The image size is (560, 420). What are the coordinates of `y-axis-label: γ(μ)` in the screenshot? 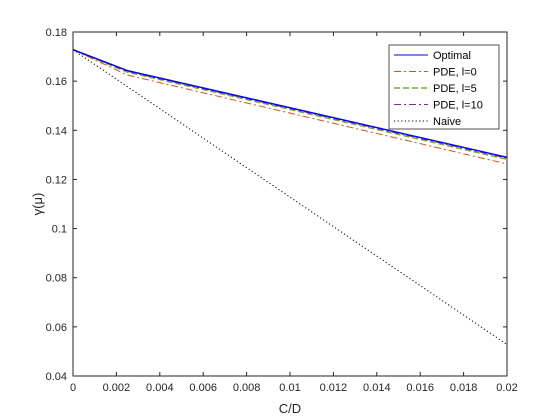 It's located at (37, 204).